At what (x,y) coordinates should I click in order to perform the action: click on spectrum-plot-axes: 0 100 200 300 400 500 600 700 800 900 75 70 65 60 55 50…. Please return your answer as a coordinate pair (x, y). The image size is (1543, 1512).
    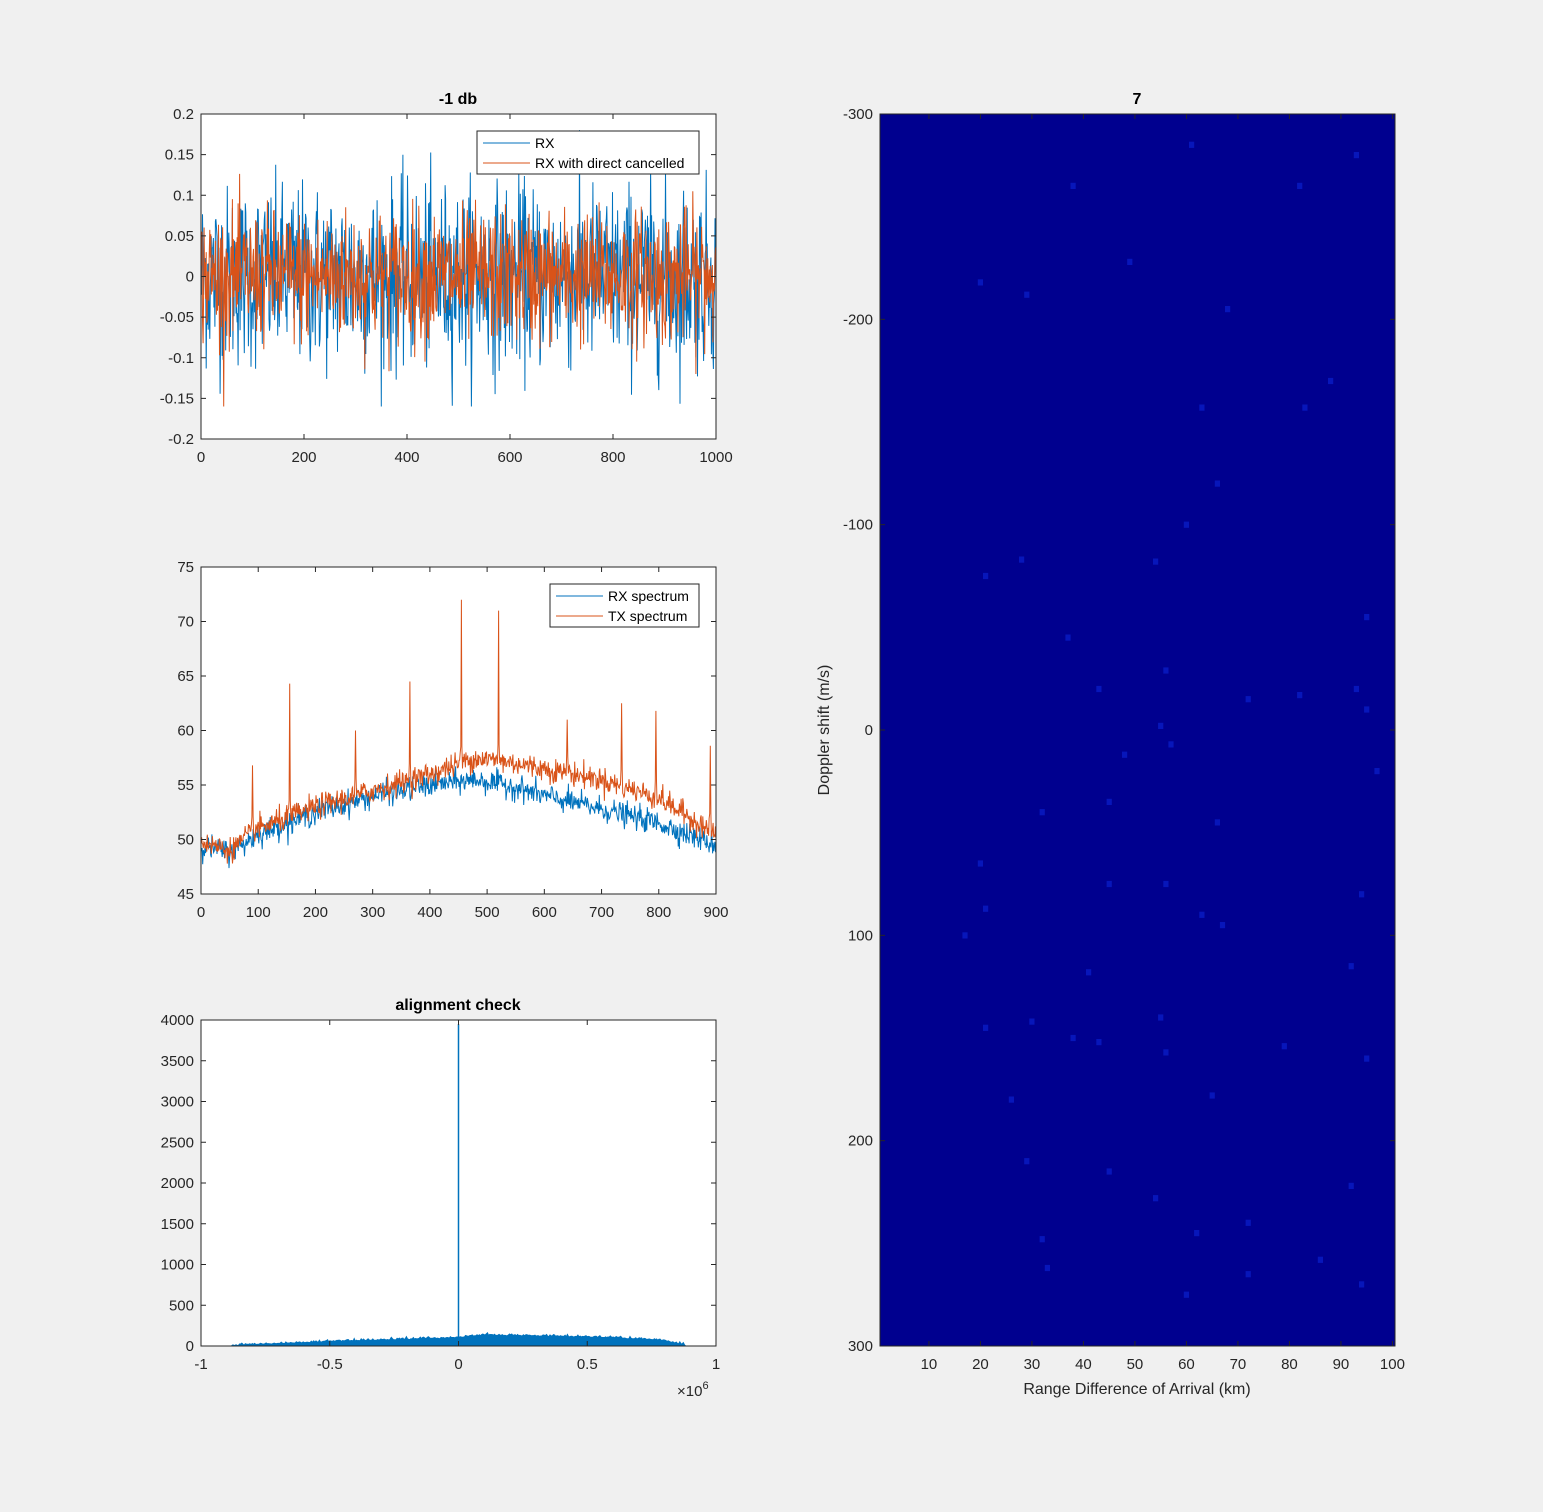
    Looking at the image, I should click on (452, 740).